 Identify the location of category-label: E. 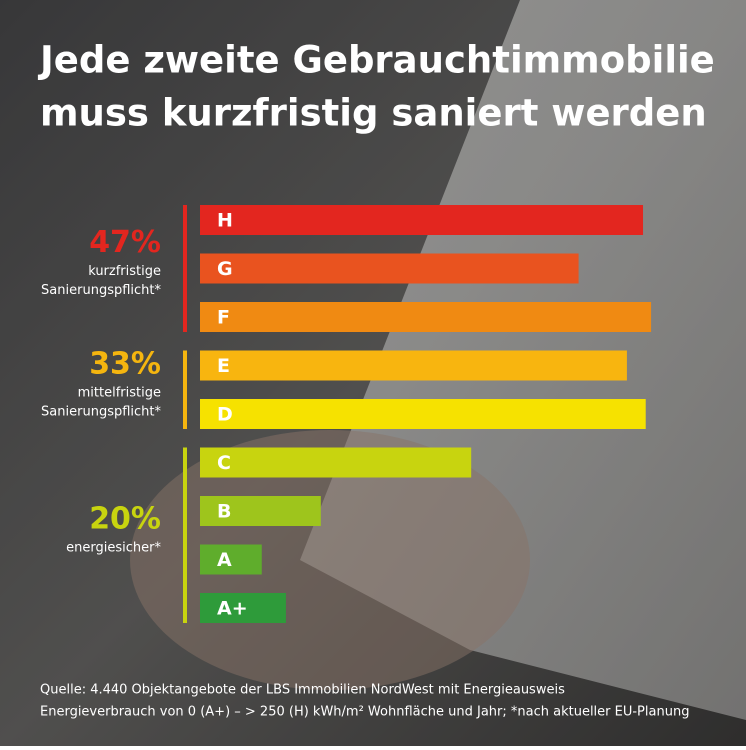
(223, 366).